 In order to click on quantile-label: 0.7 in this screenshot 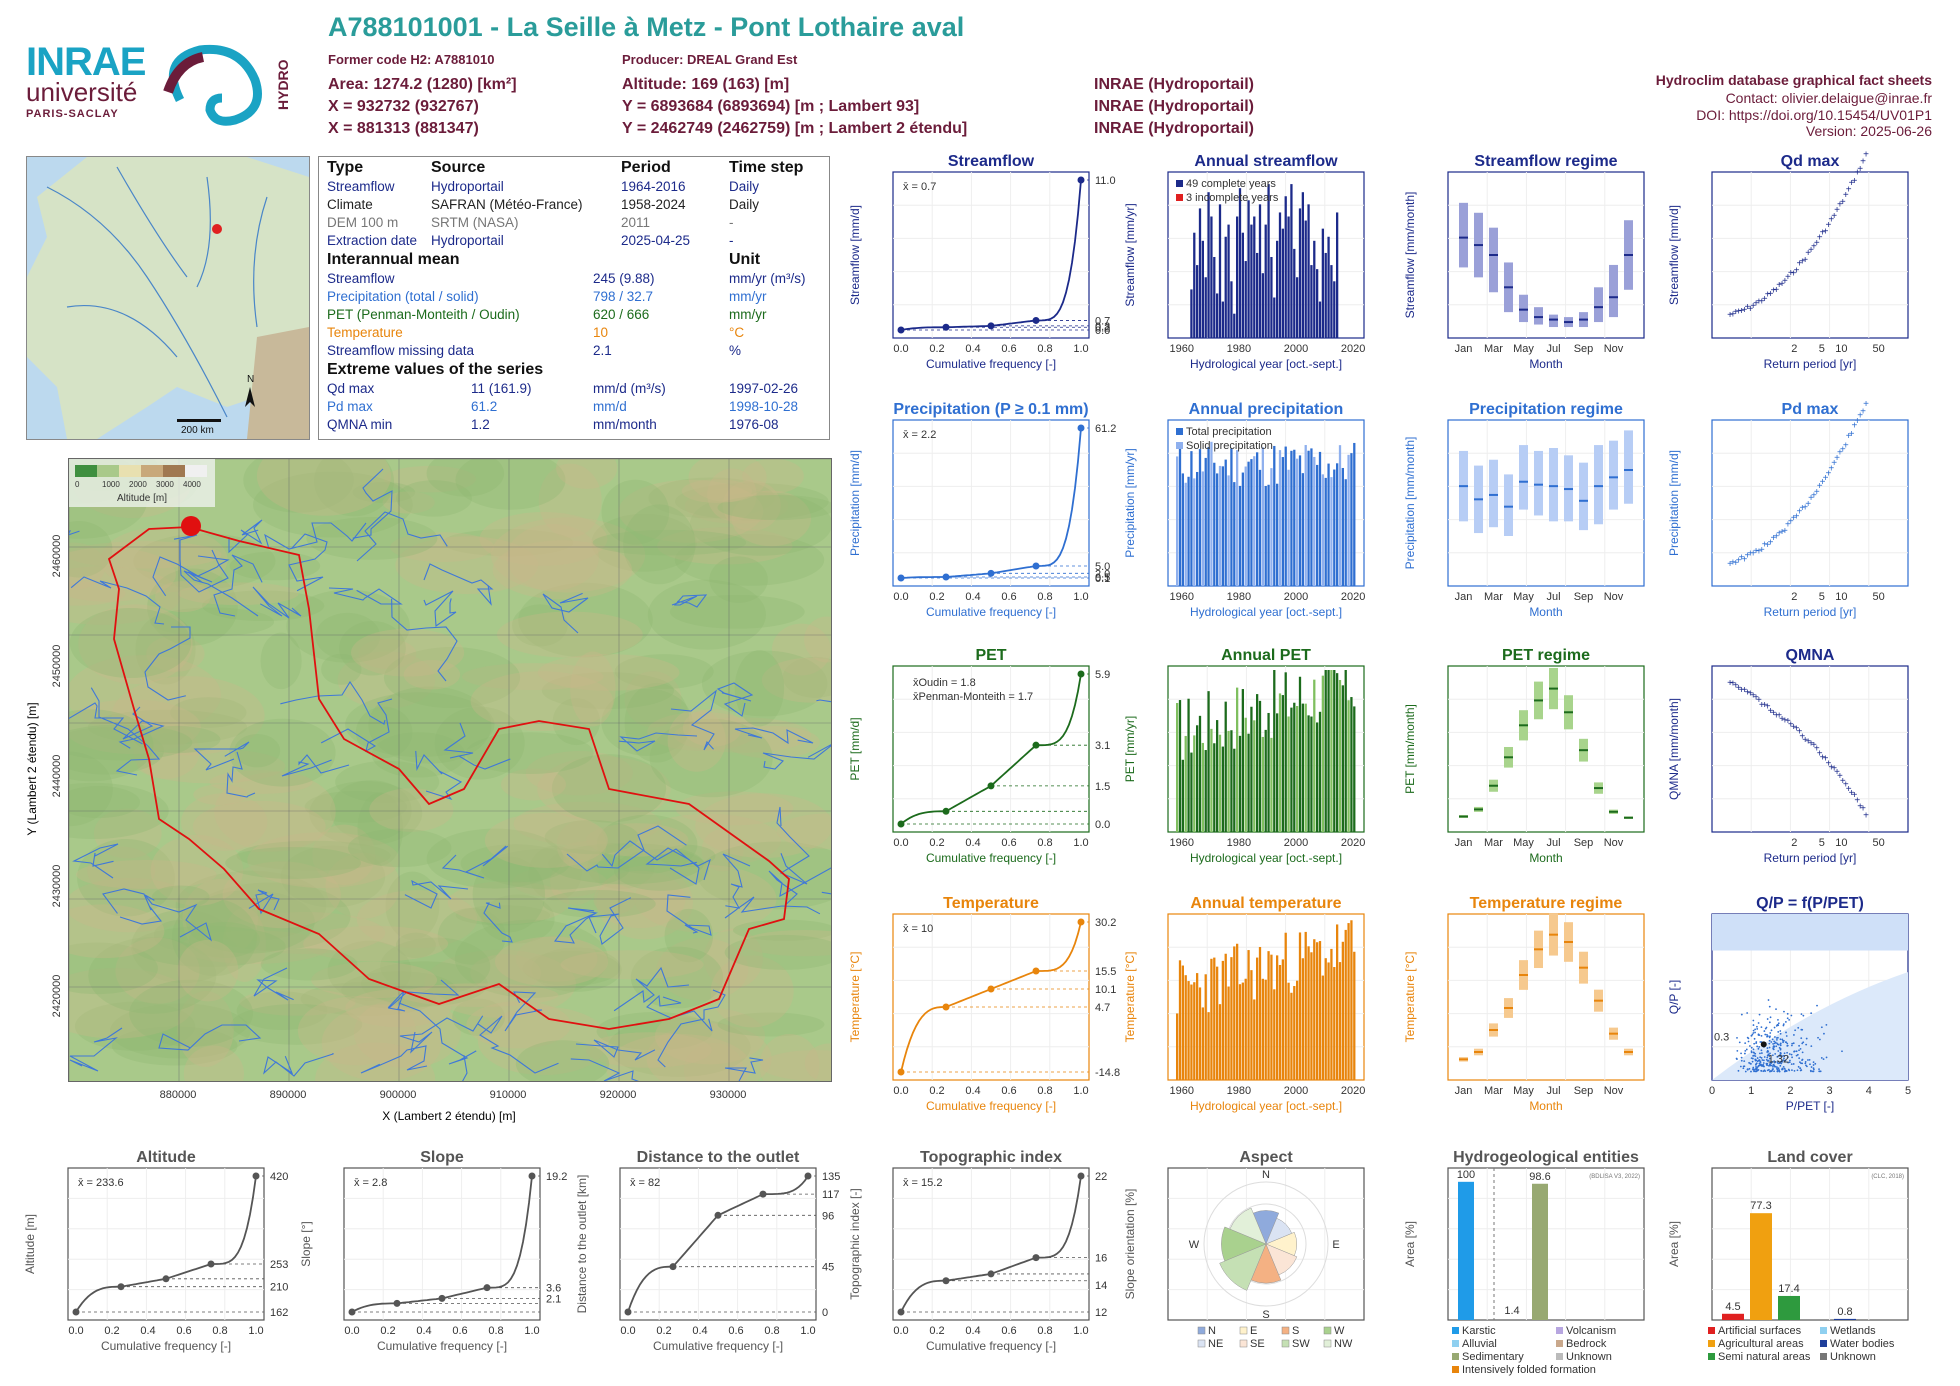, I will do `click(1102, 321)`.